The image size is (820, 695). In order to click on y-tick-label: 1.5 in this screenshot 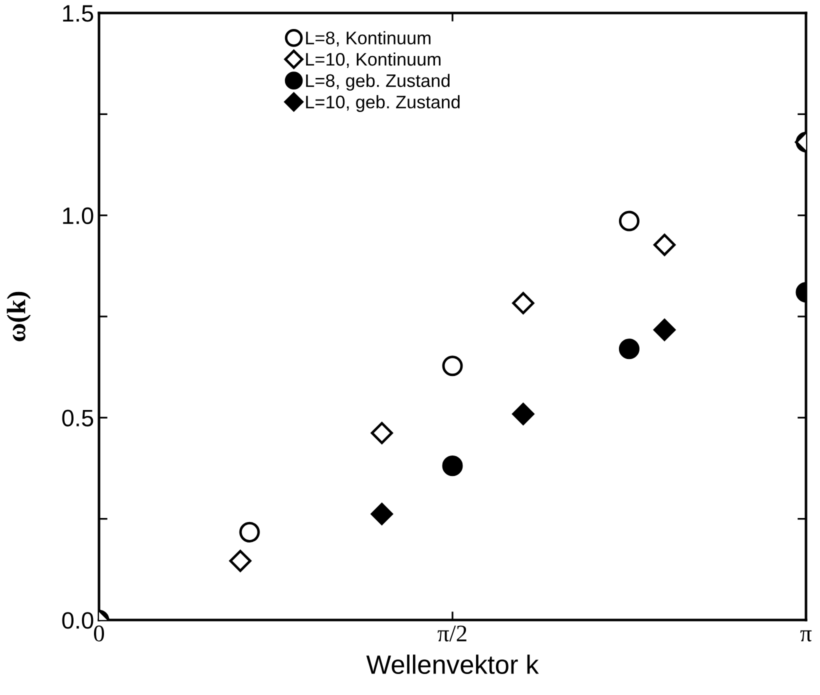, I will do `click(78, 13)`.